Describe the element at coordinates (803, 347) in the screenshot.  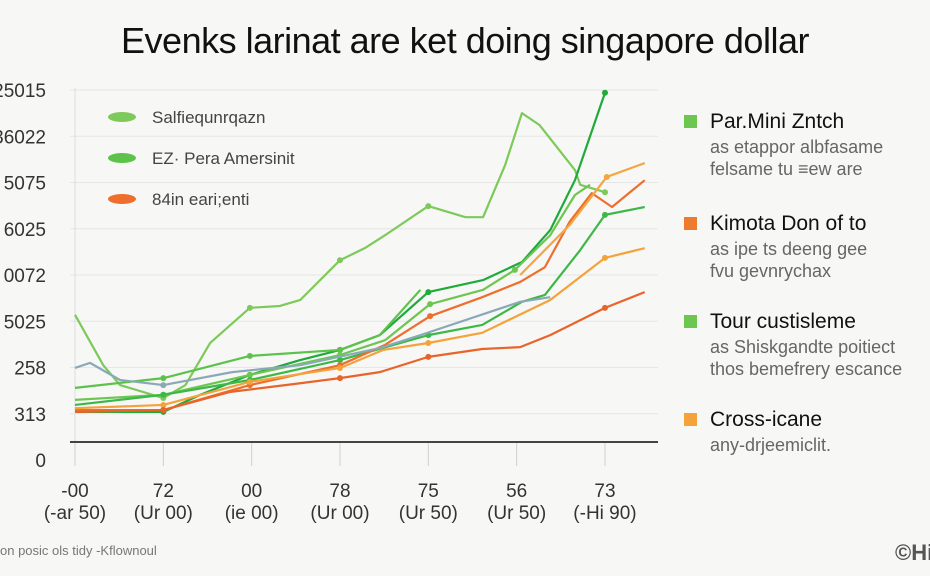
I see `legend-description: as Shiskgandte poitiect` at that location.